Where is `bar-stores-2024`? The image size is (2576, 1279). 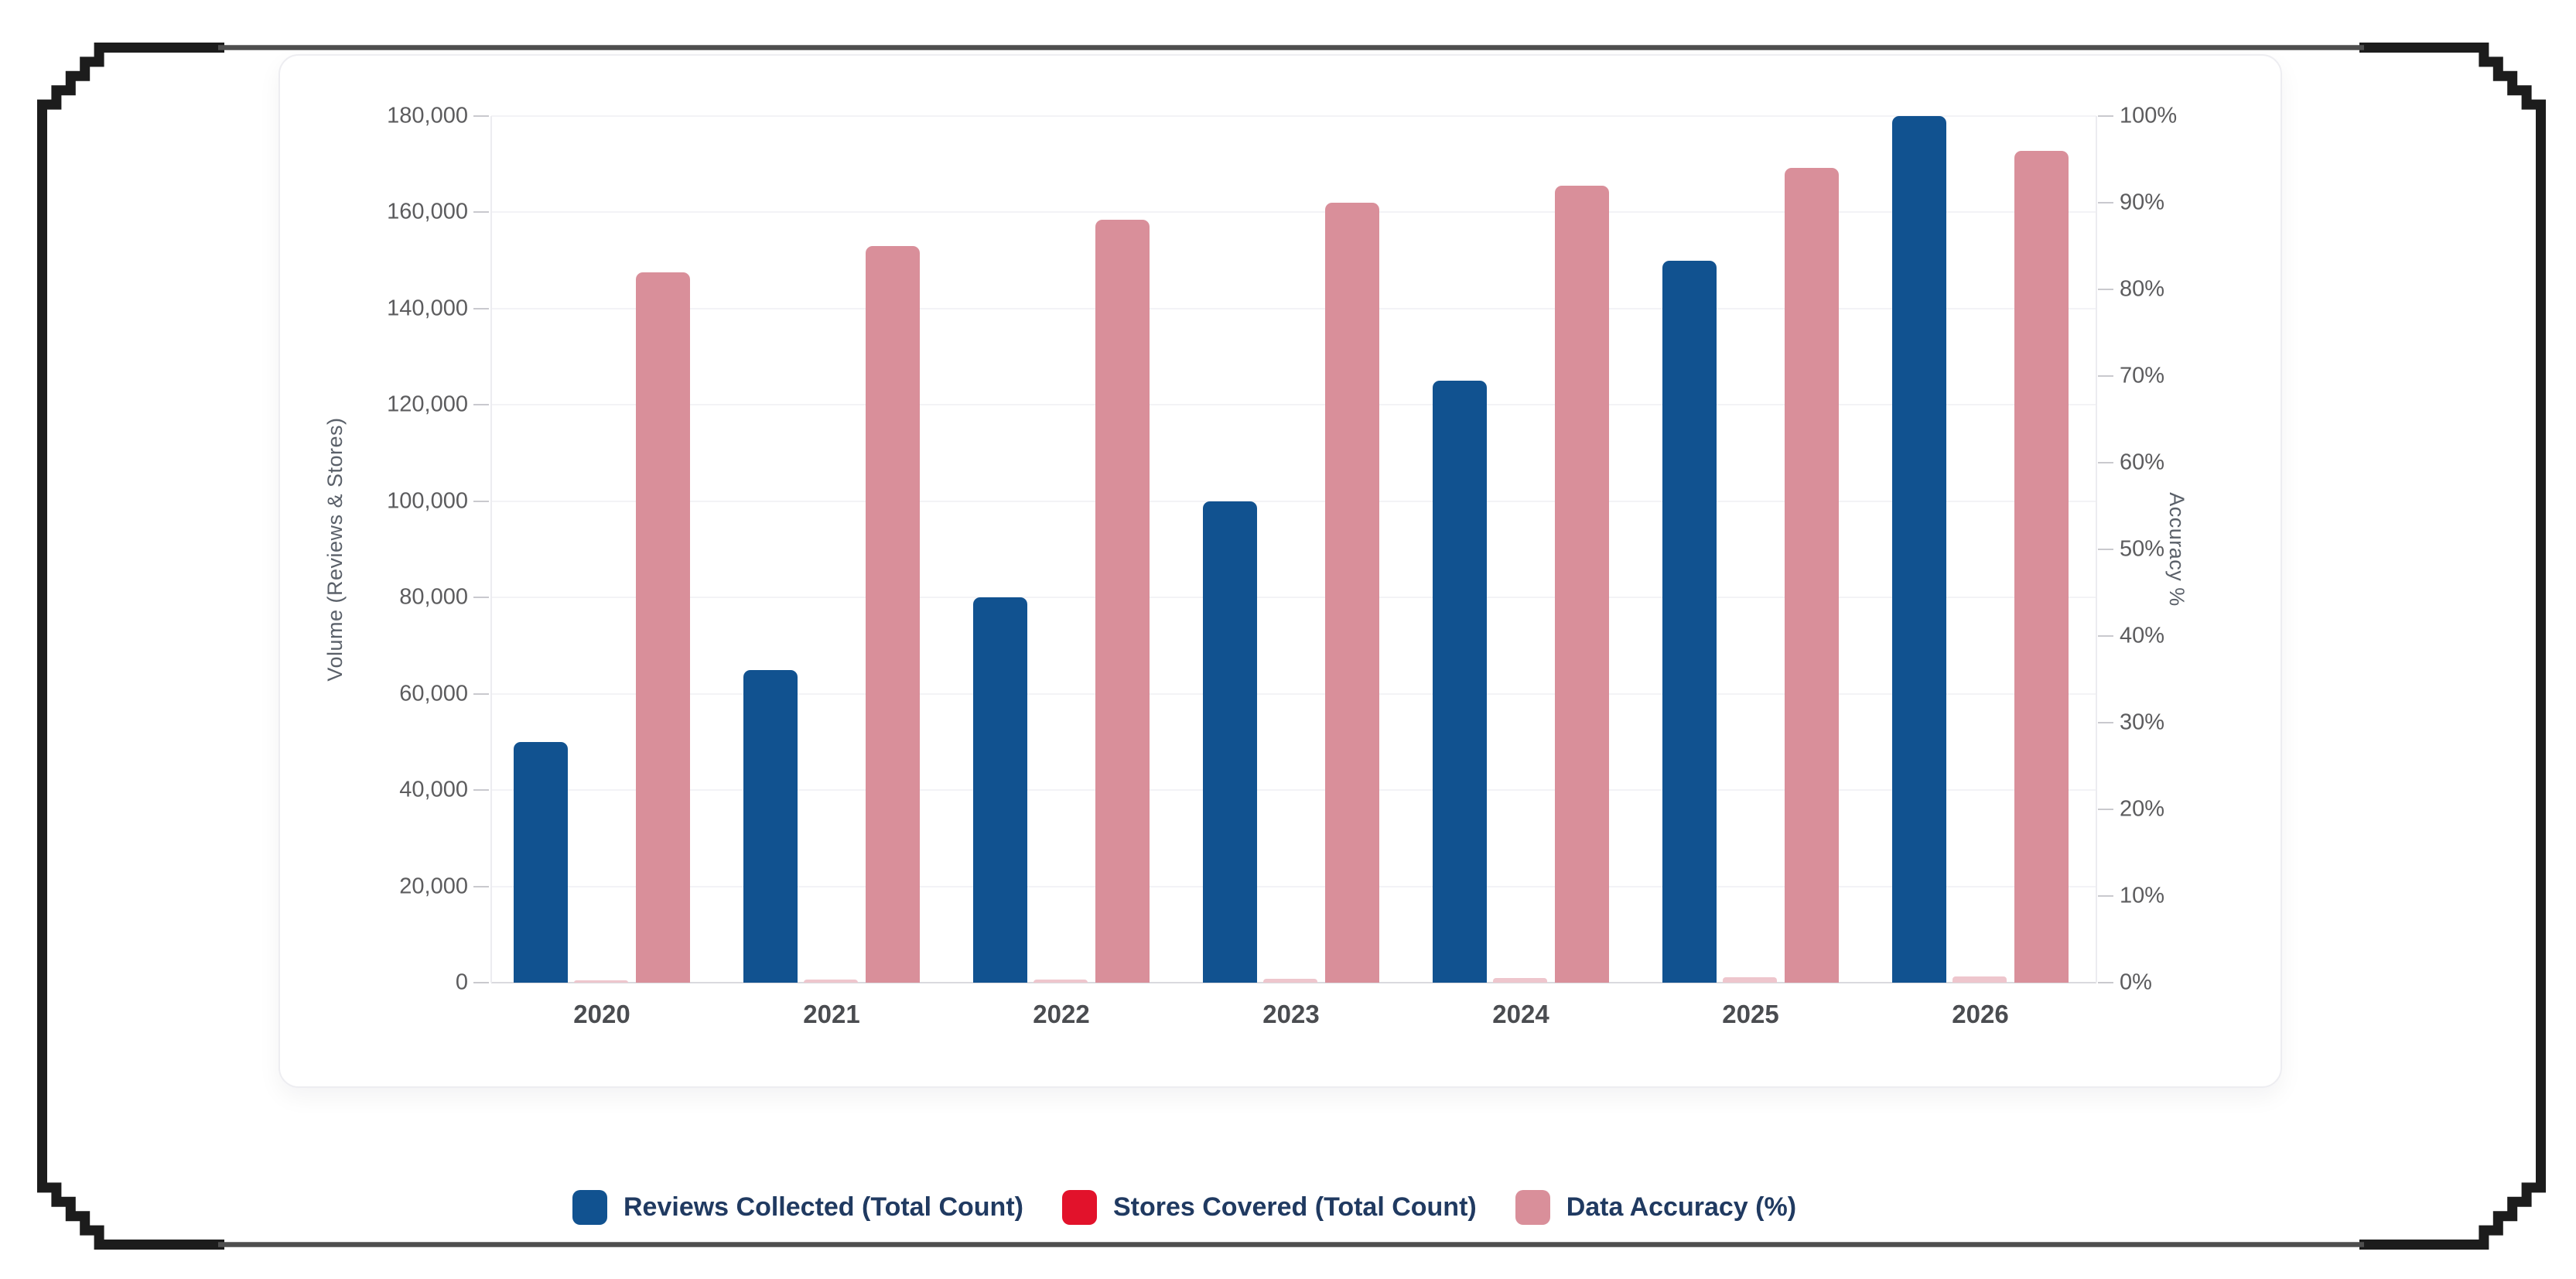 bar-stores-2024 is located at coordinates (1520, 980).